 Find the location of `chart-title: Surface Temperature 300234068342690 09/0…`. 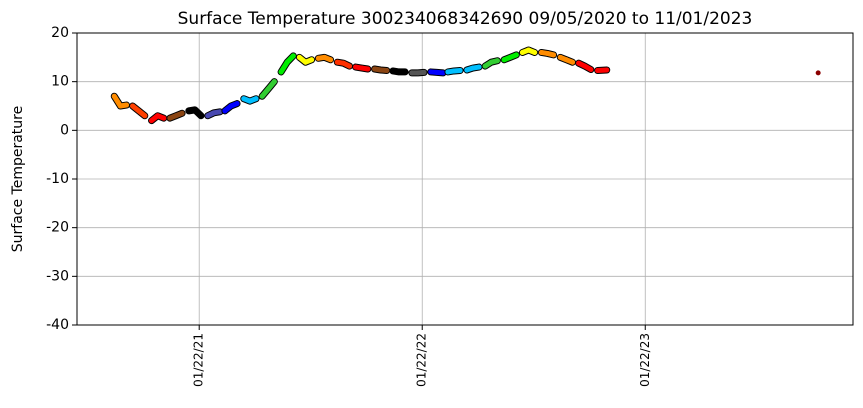

chart-title: Surface Temperature 300234068342690 09/0… is located at coordinates (465, 19).